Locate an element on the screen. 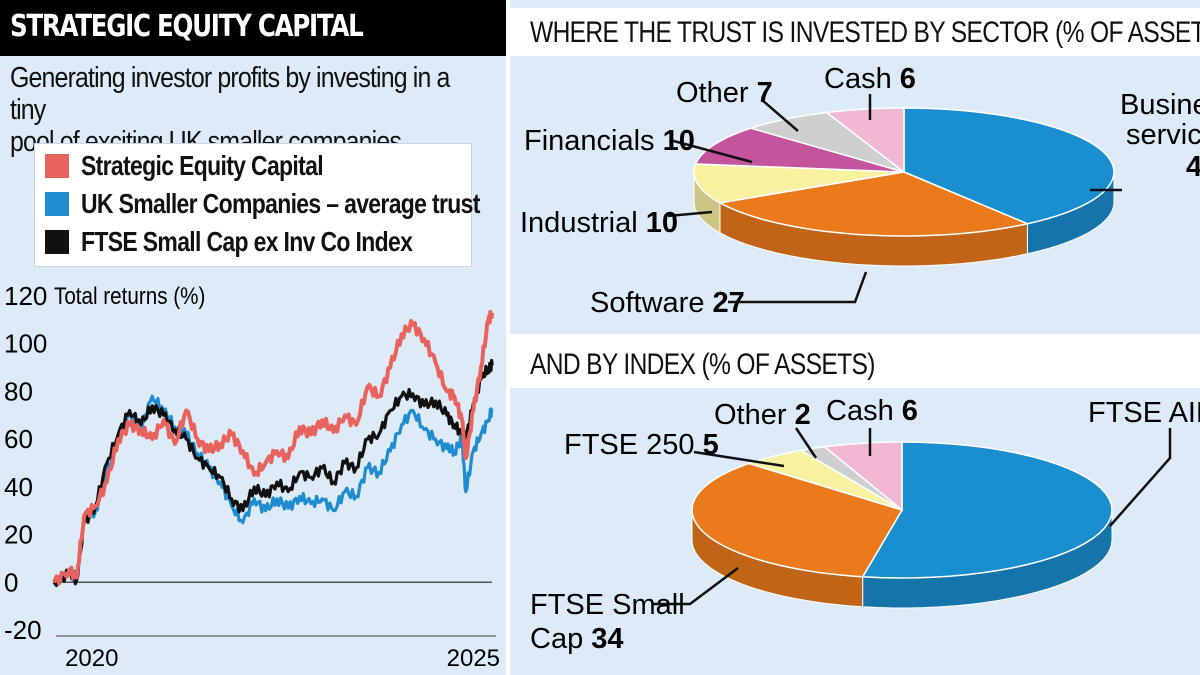 This screenshot has height=675, width=1200. x-tick-label: 2025 is located at coordinates (473, 658).